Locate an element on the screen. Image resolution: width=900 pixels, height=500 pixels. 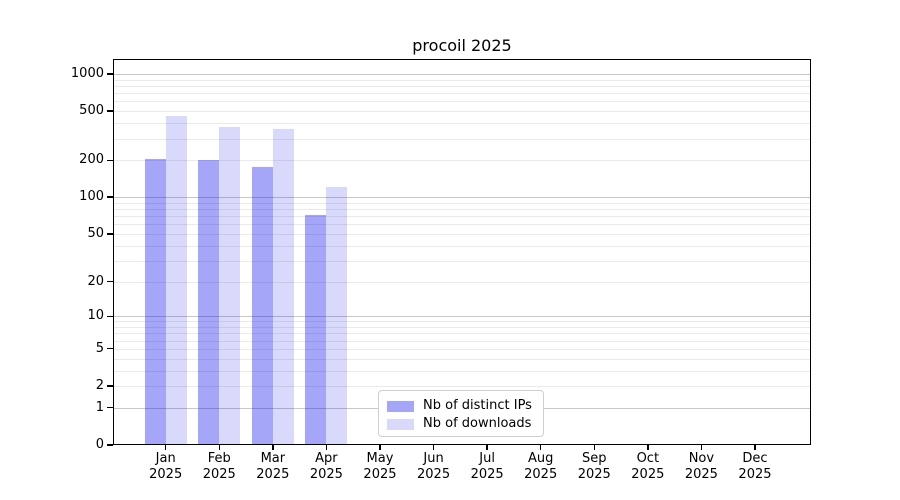
y-tick-label: 100 is located at coordinates (91, 197).